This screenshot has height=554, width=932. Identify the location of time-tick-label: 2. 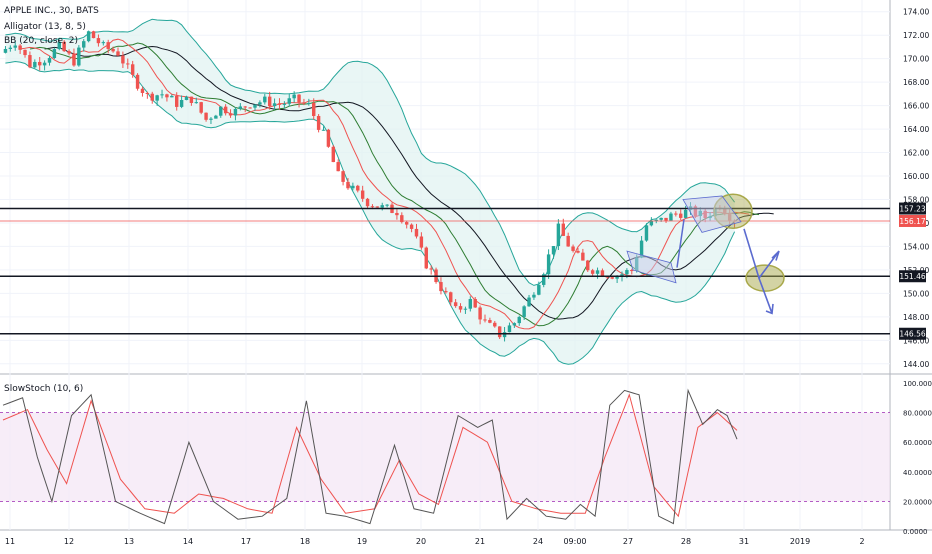
(861, 541).